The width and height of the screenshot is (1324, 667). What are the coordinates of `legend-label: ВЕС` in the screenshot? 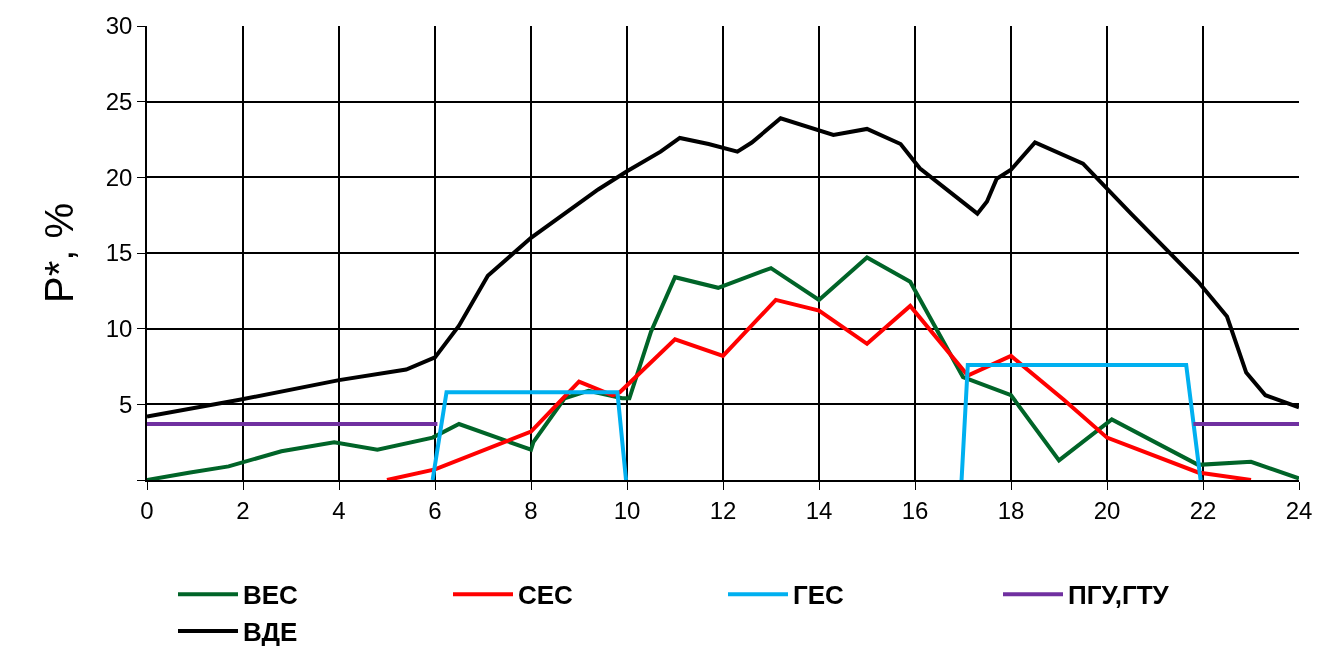 It's located at (271, 595).